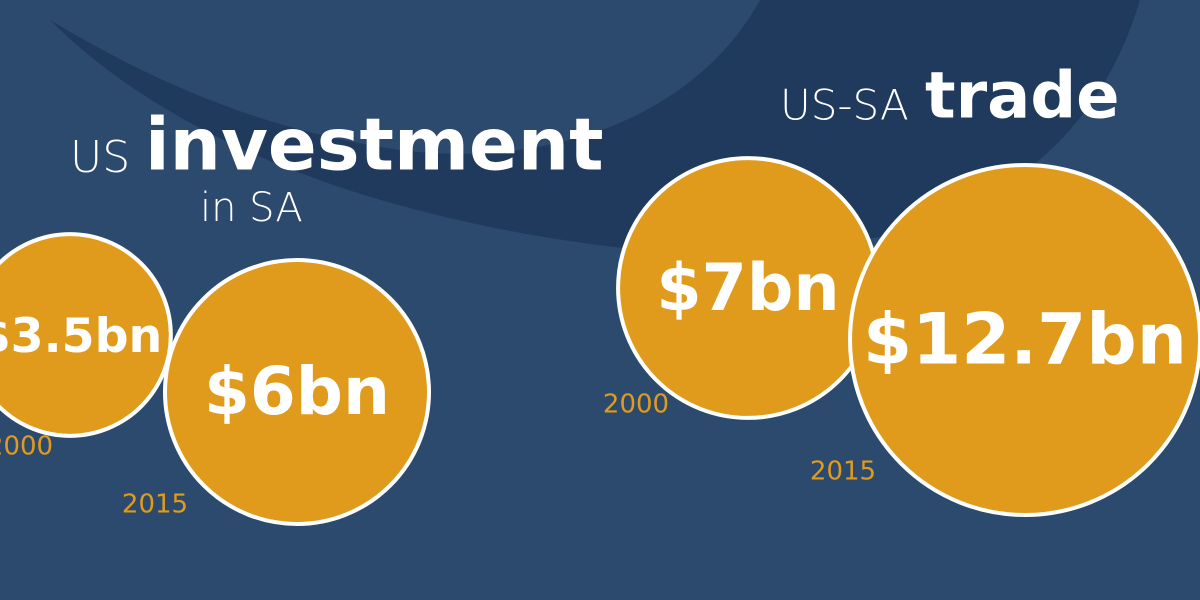  What do you see at coordinates (747, 288) in the screenshot?
I see `value-label: $7bn` at bounding box center [747, 288].